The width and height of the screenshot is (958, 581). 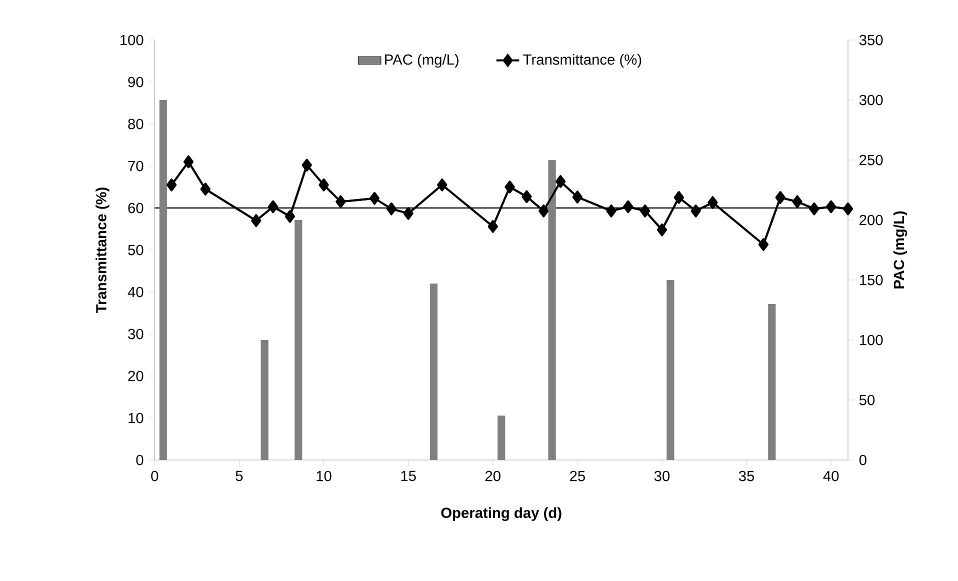 What do you see at coordinates (501, 514) in the screenshot?
I see `x-axis-title: Operating day (d)` at bounding box center [501, 514].